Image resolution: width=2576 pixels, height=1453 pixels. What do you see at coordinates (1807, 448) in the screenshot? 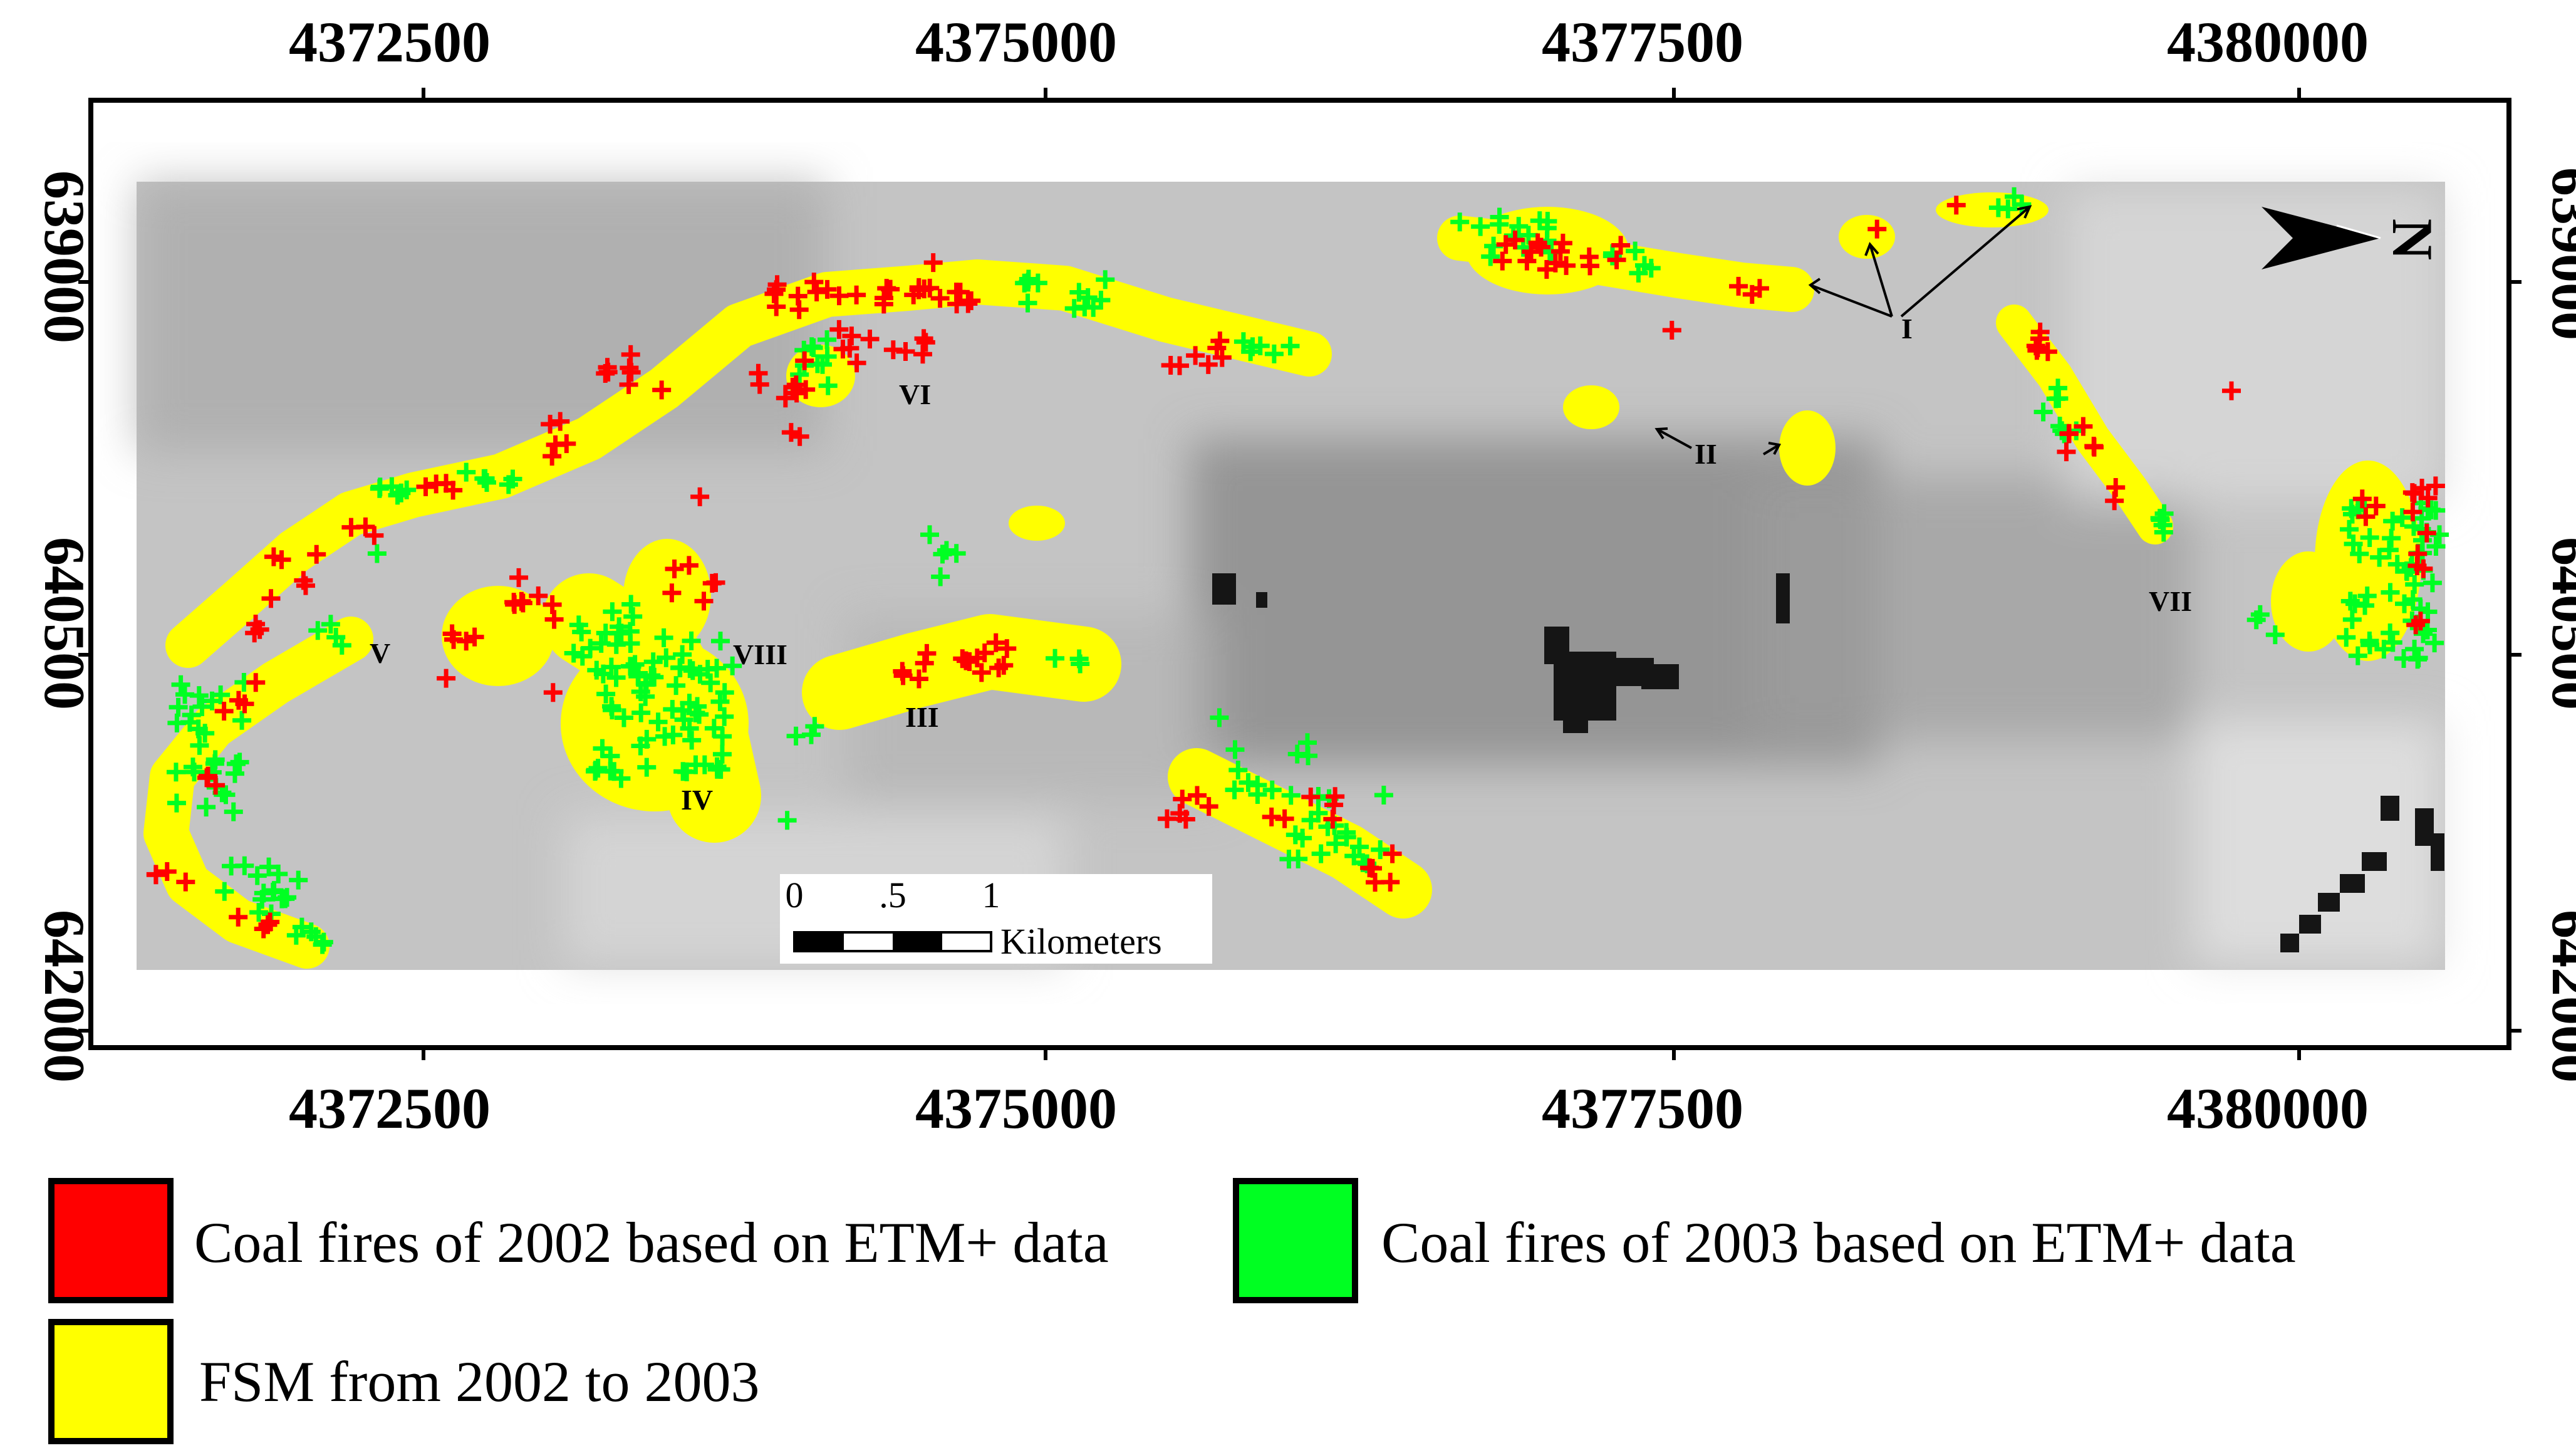
I see `fsm-zone` at bounding box center [1807, 448].